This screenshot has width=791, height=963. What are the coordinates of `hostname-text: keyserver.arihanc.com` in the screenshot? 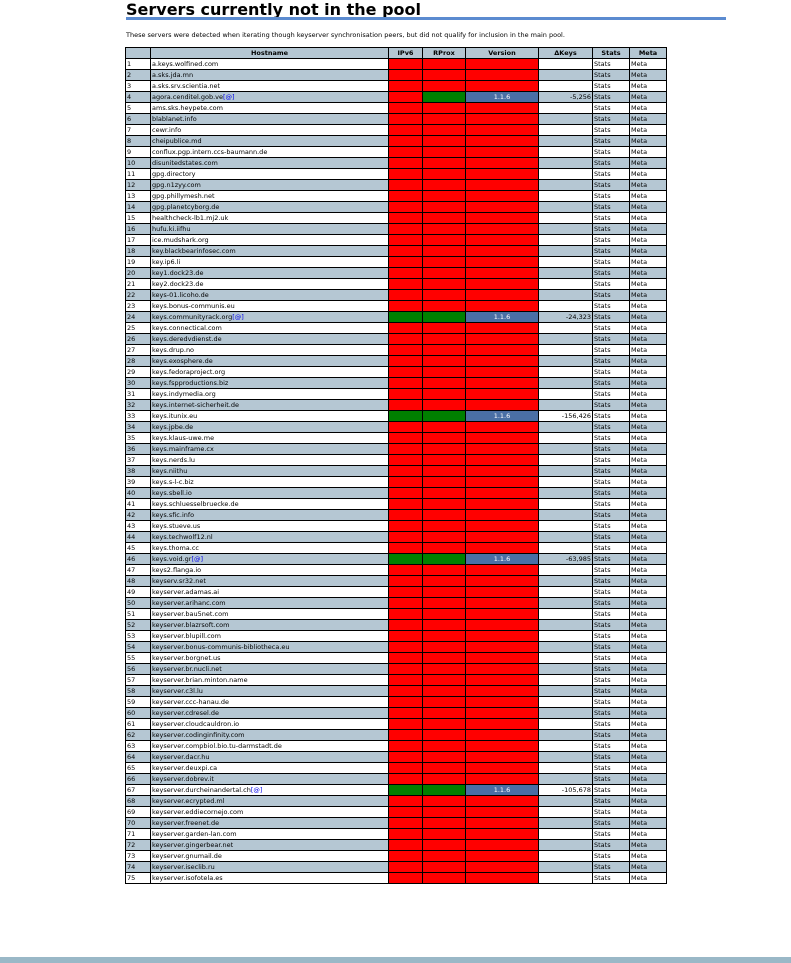 It's located at (189, 603).